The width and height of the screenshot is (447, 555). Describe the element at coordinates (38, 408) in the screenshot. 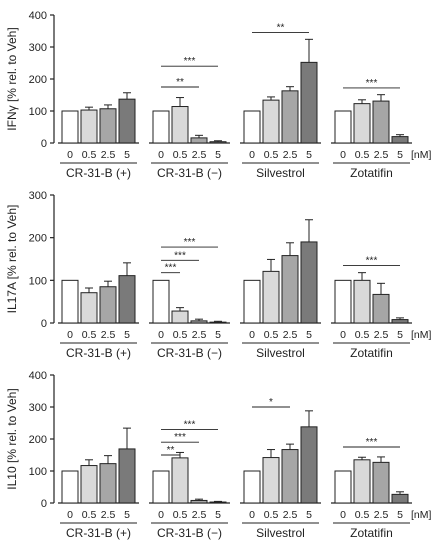

I see `y-tick-label: 300` at that location.